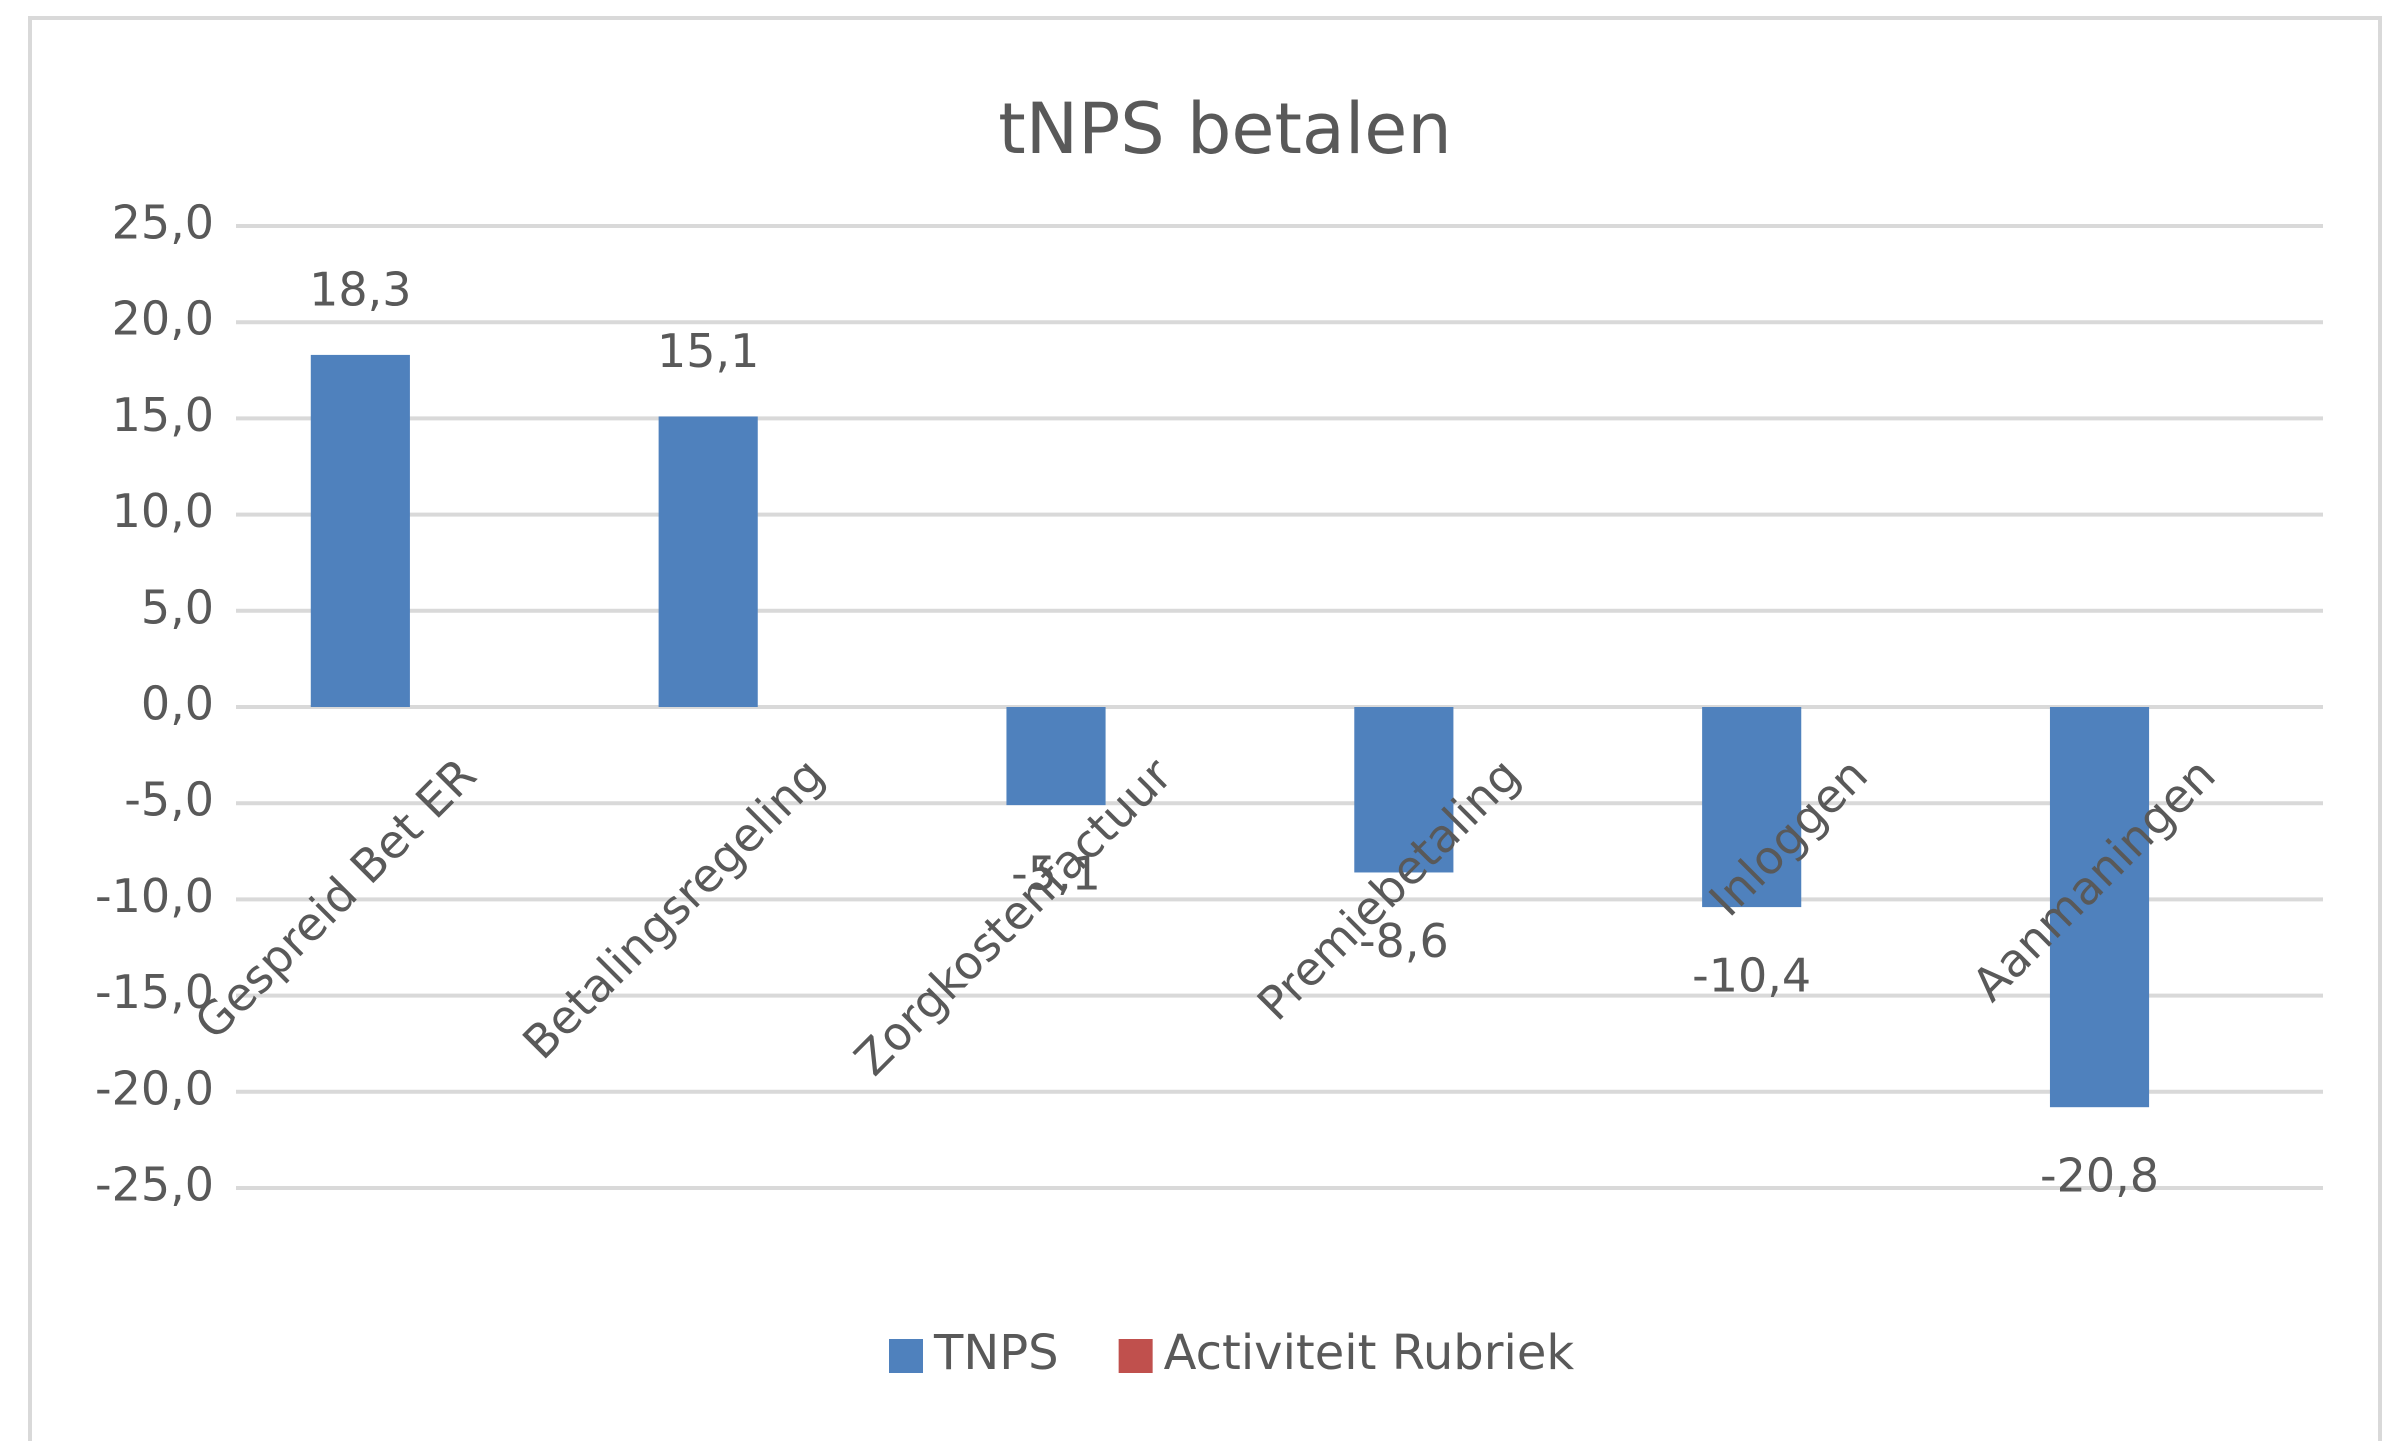 This screenshot has width=2392, height=1441. I want to click on y-tick-label: -10,0, so click(154, 896).